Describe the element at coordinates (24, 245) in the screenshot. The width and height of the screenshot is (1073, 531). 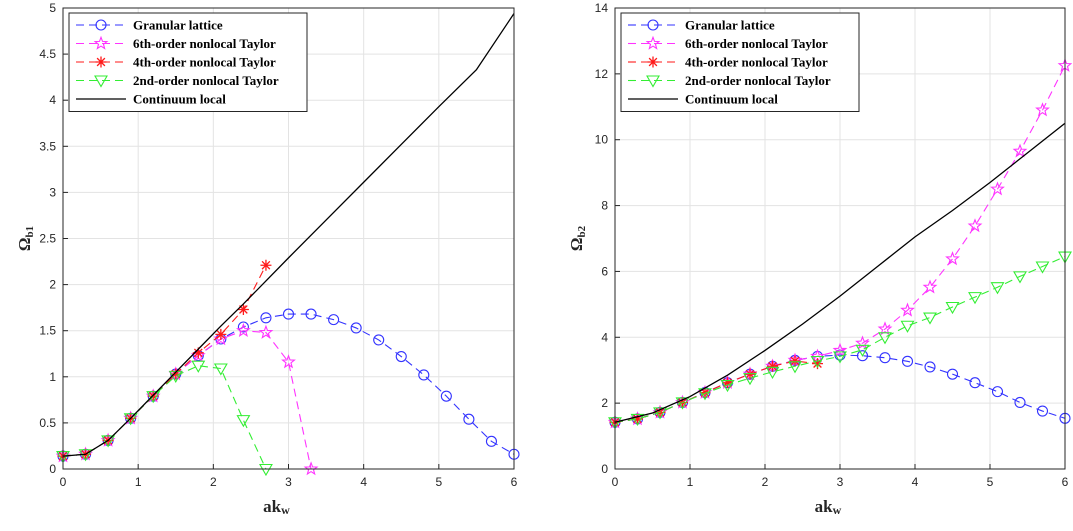
I see `y-axis-label-main: Ω` at that location.